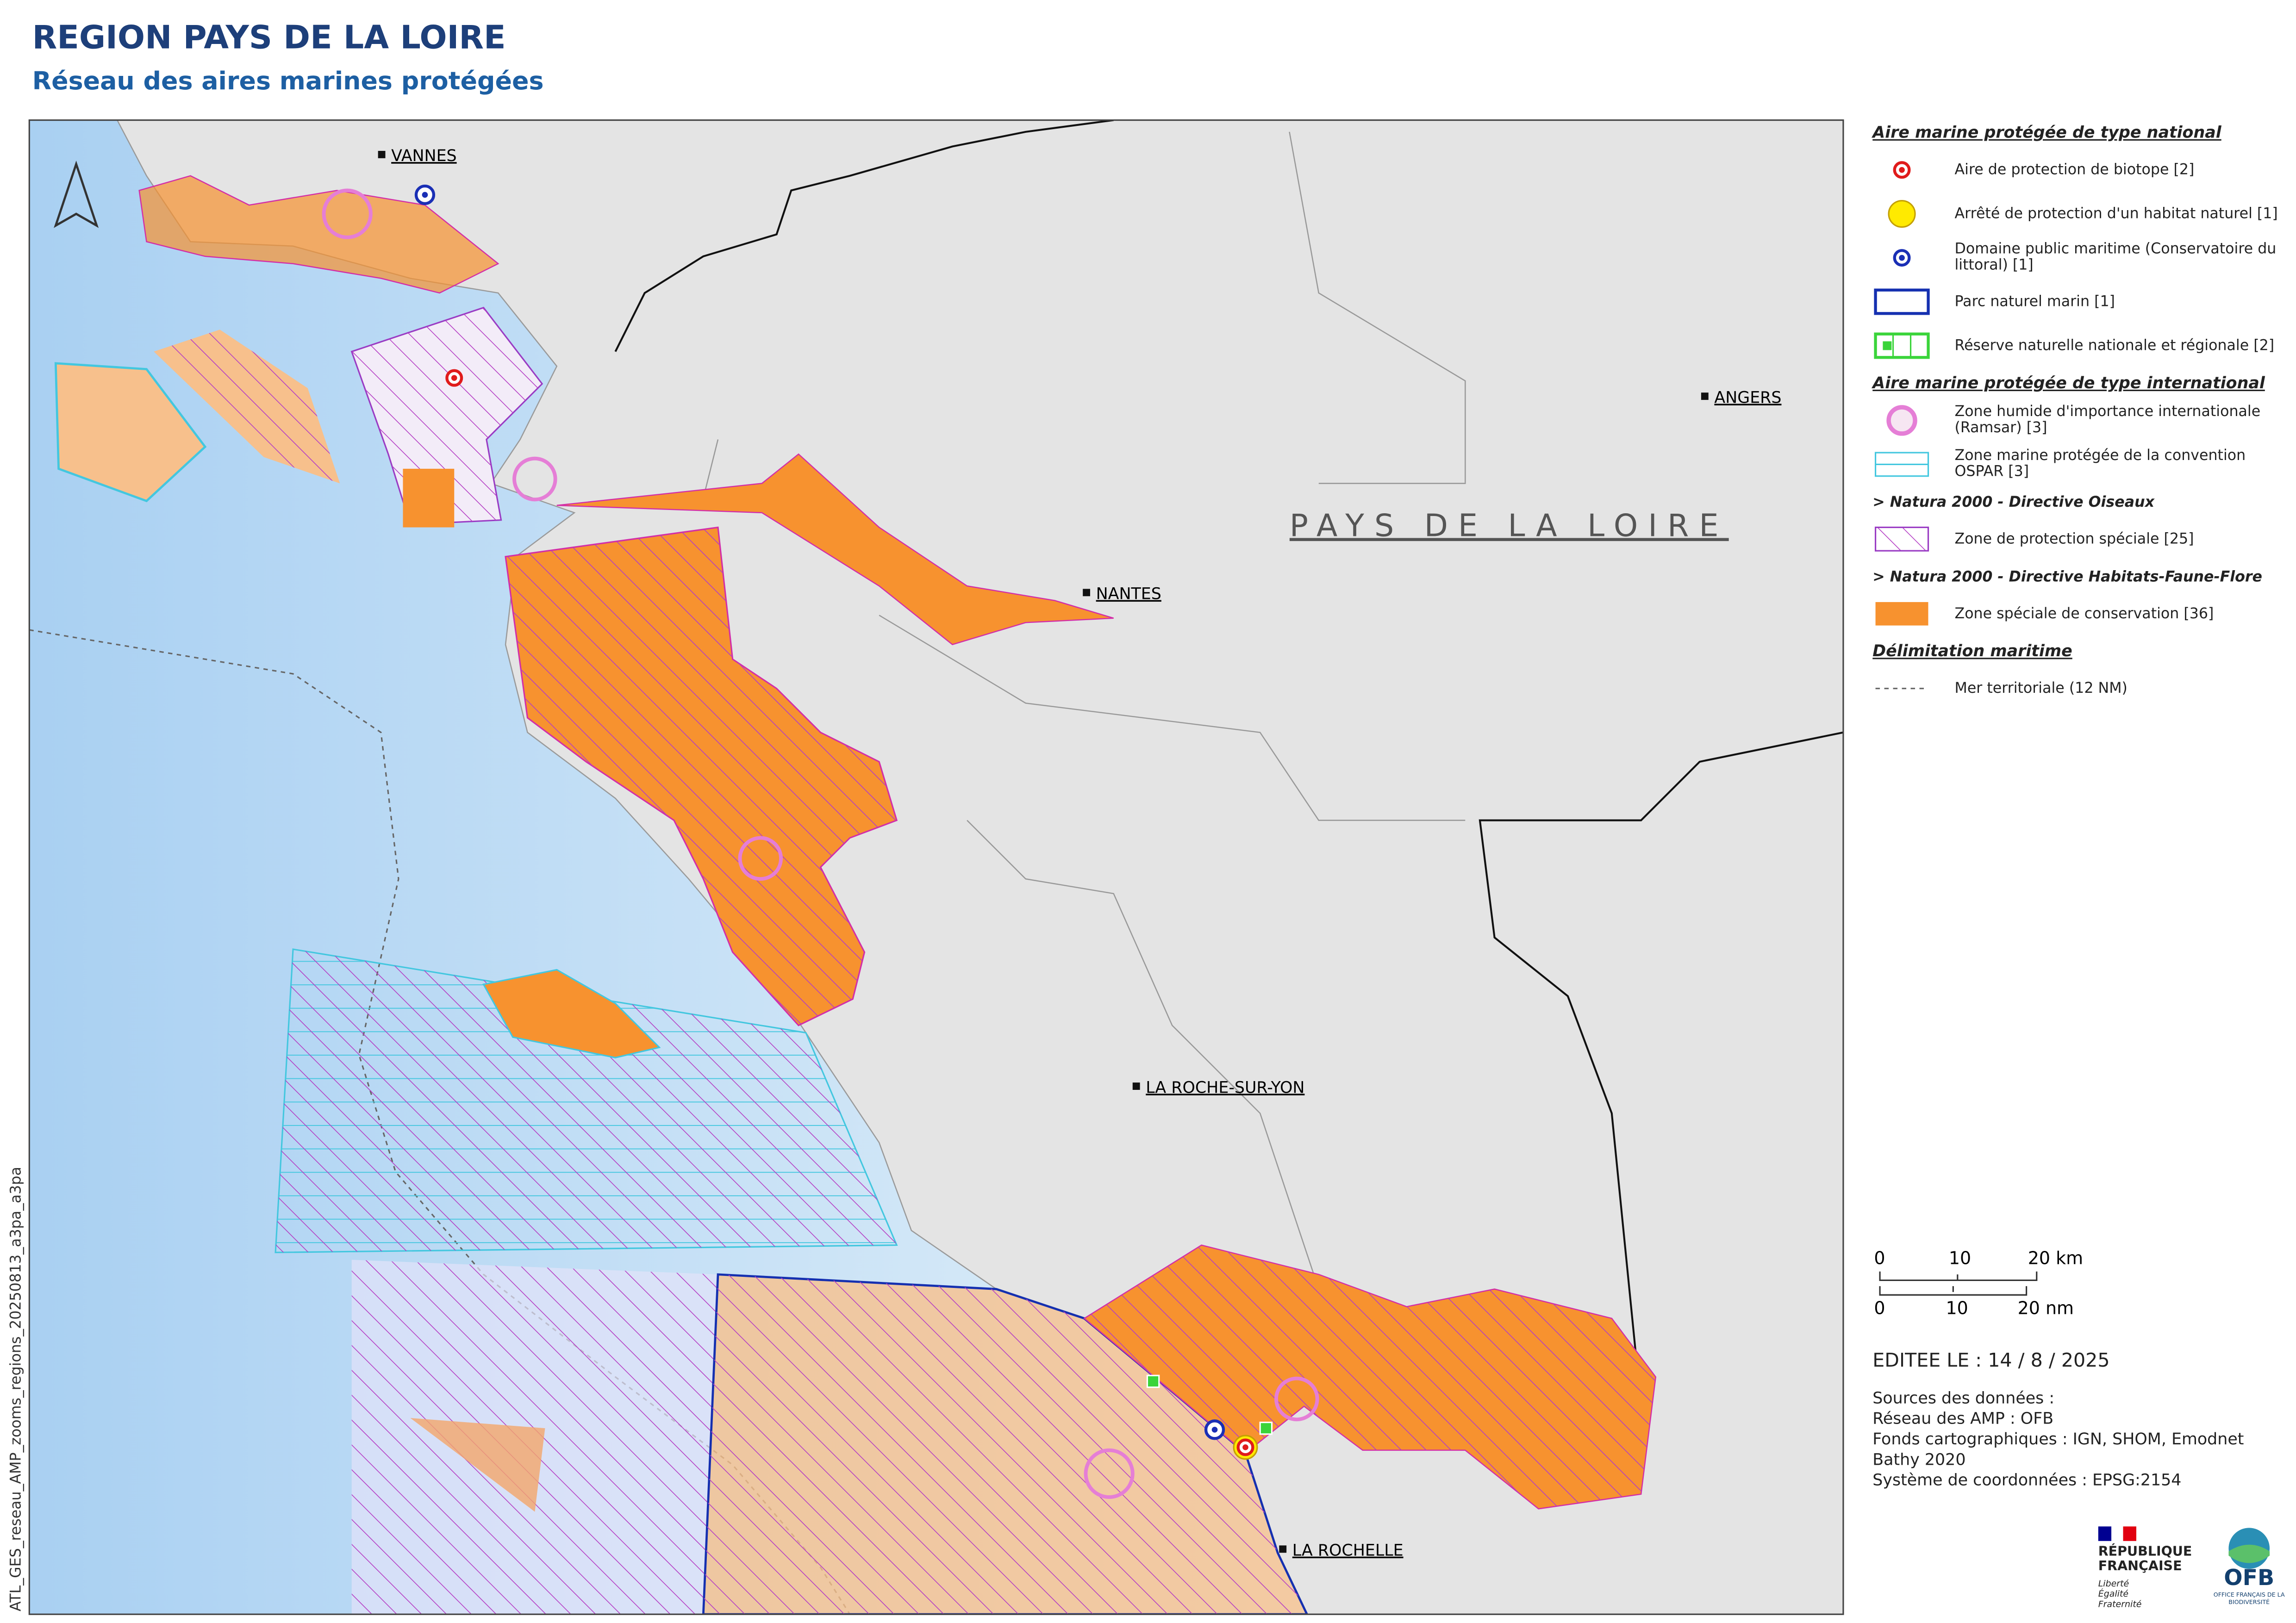  What do you see at coordinates (2027, 1480) in the screenshot?
I see `source-line: Système de coordonnées : EPSG:2154` at bounding box center [2027, 1480].